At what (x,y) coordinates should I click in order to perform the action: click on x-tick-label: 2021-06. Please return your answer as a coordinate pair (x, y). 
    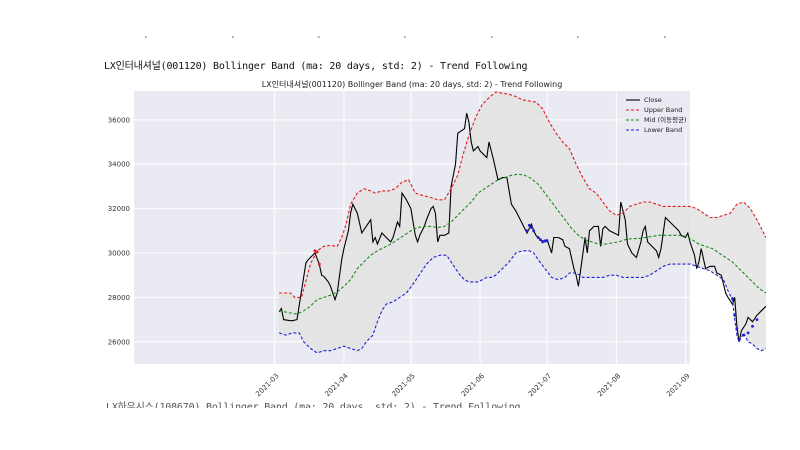
    Looking at the image, I should click on (473, 385).